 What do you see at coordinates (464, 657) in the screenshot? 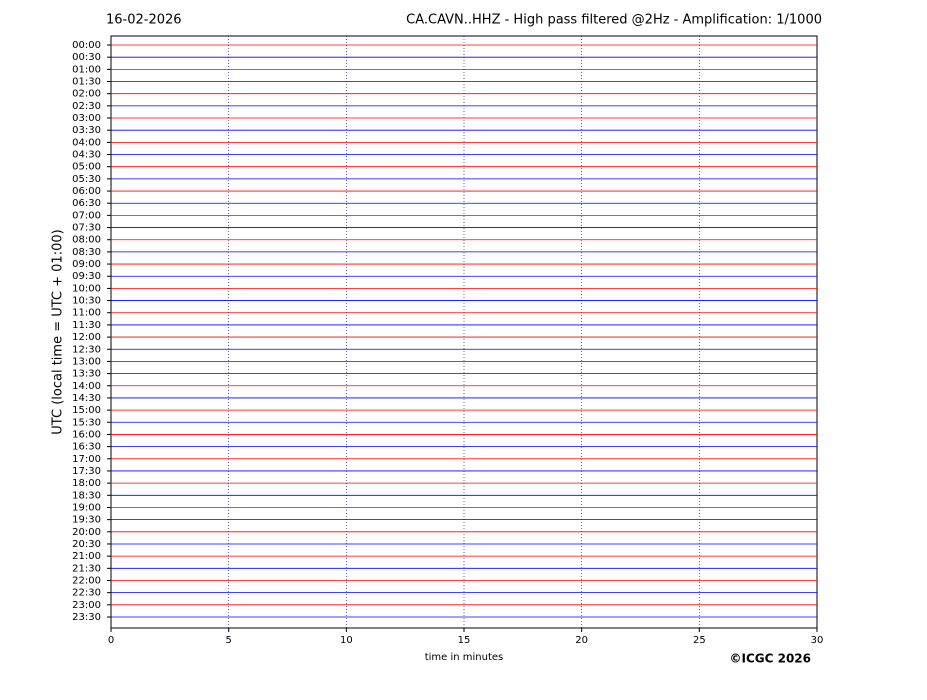
I see `x-axis-label: time in minutes` at bounding box center [464, 657].